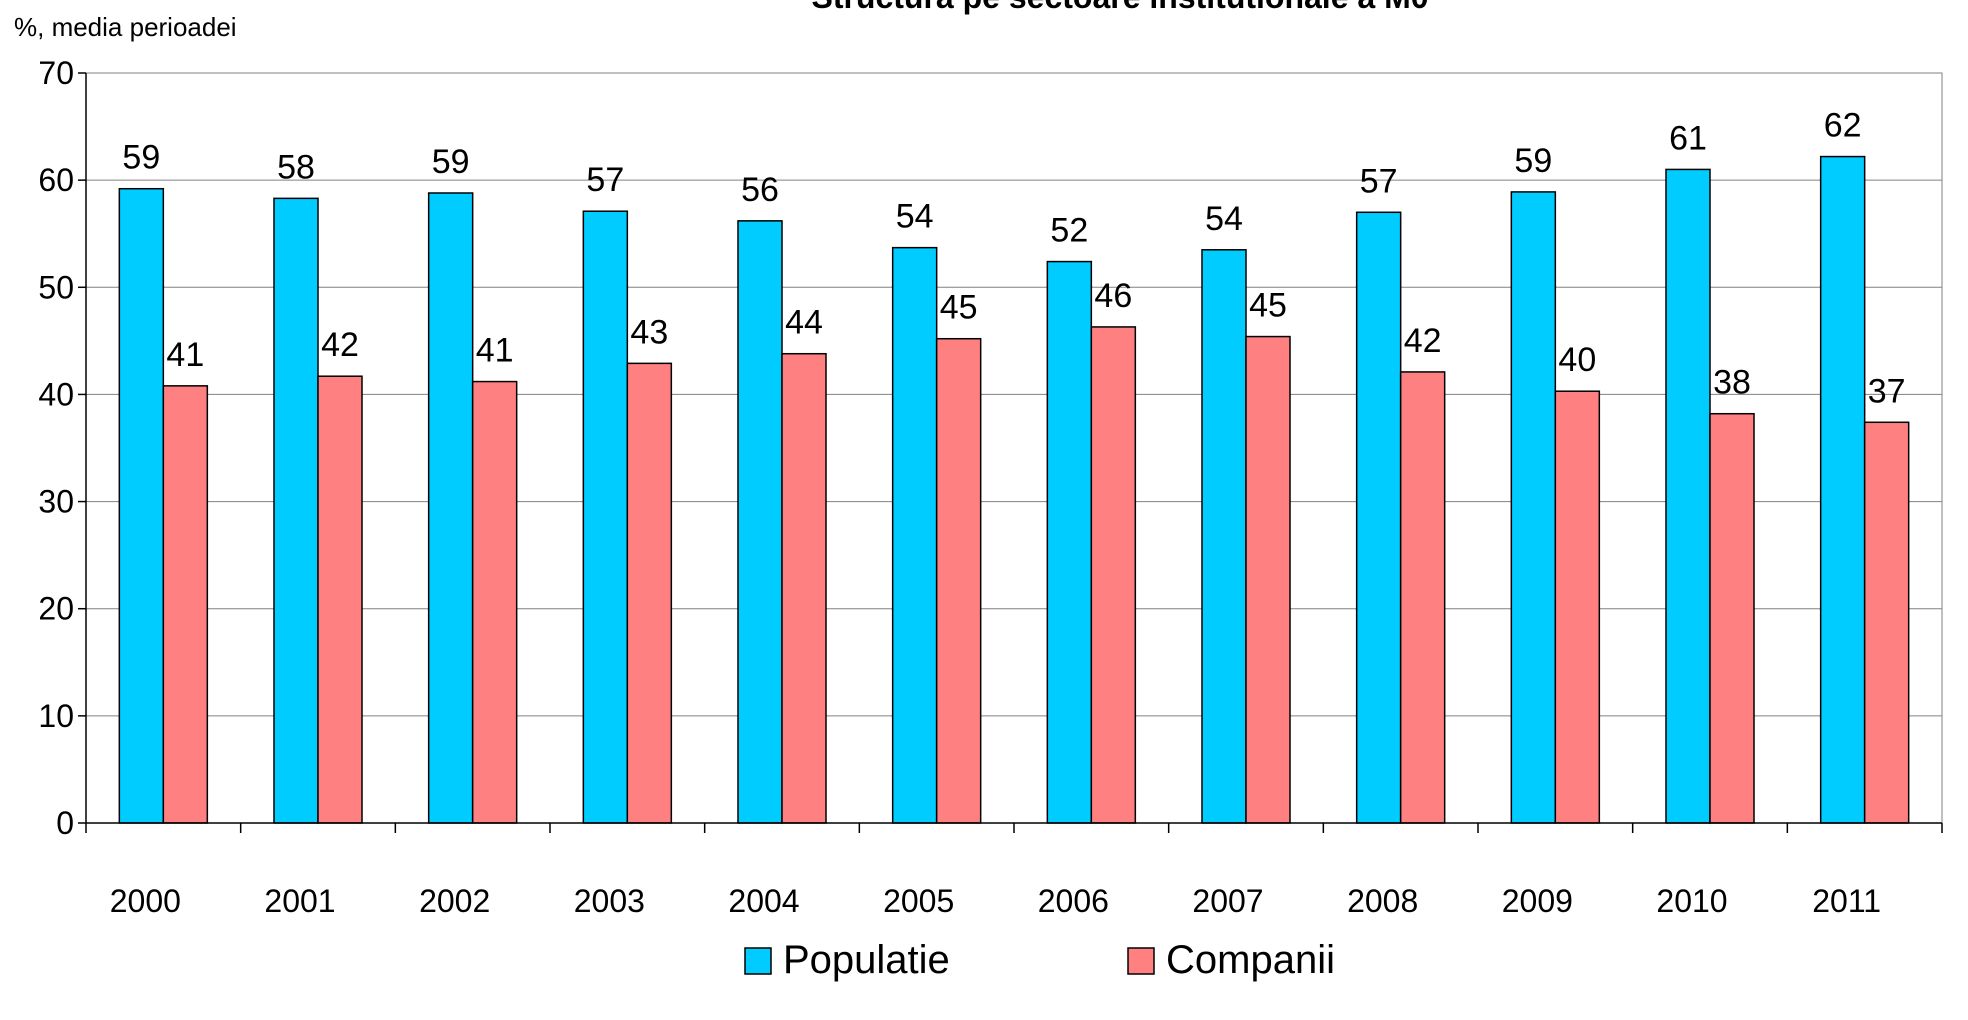  What do you see at coordinates (1382, 901) in the screenshot?
I see `x-tick-label-2008: 2008` at bounding box center [1382, 901].